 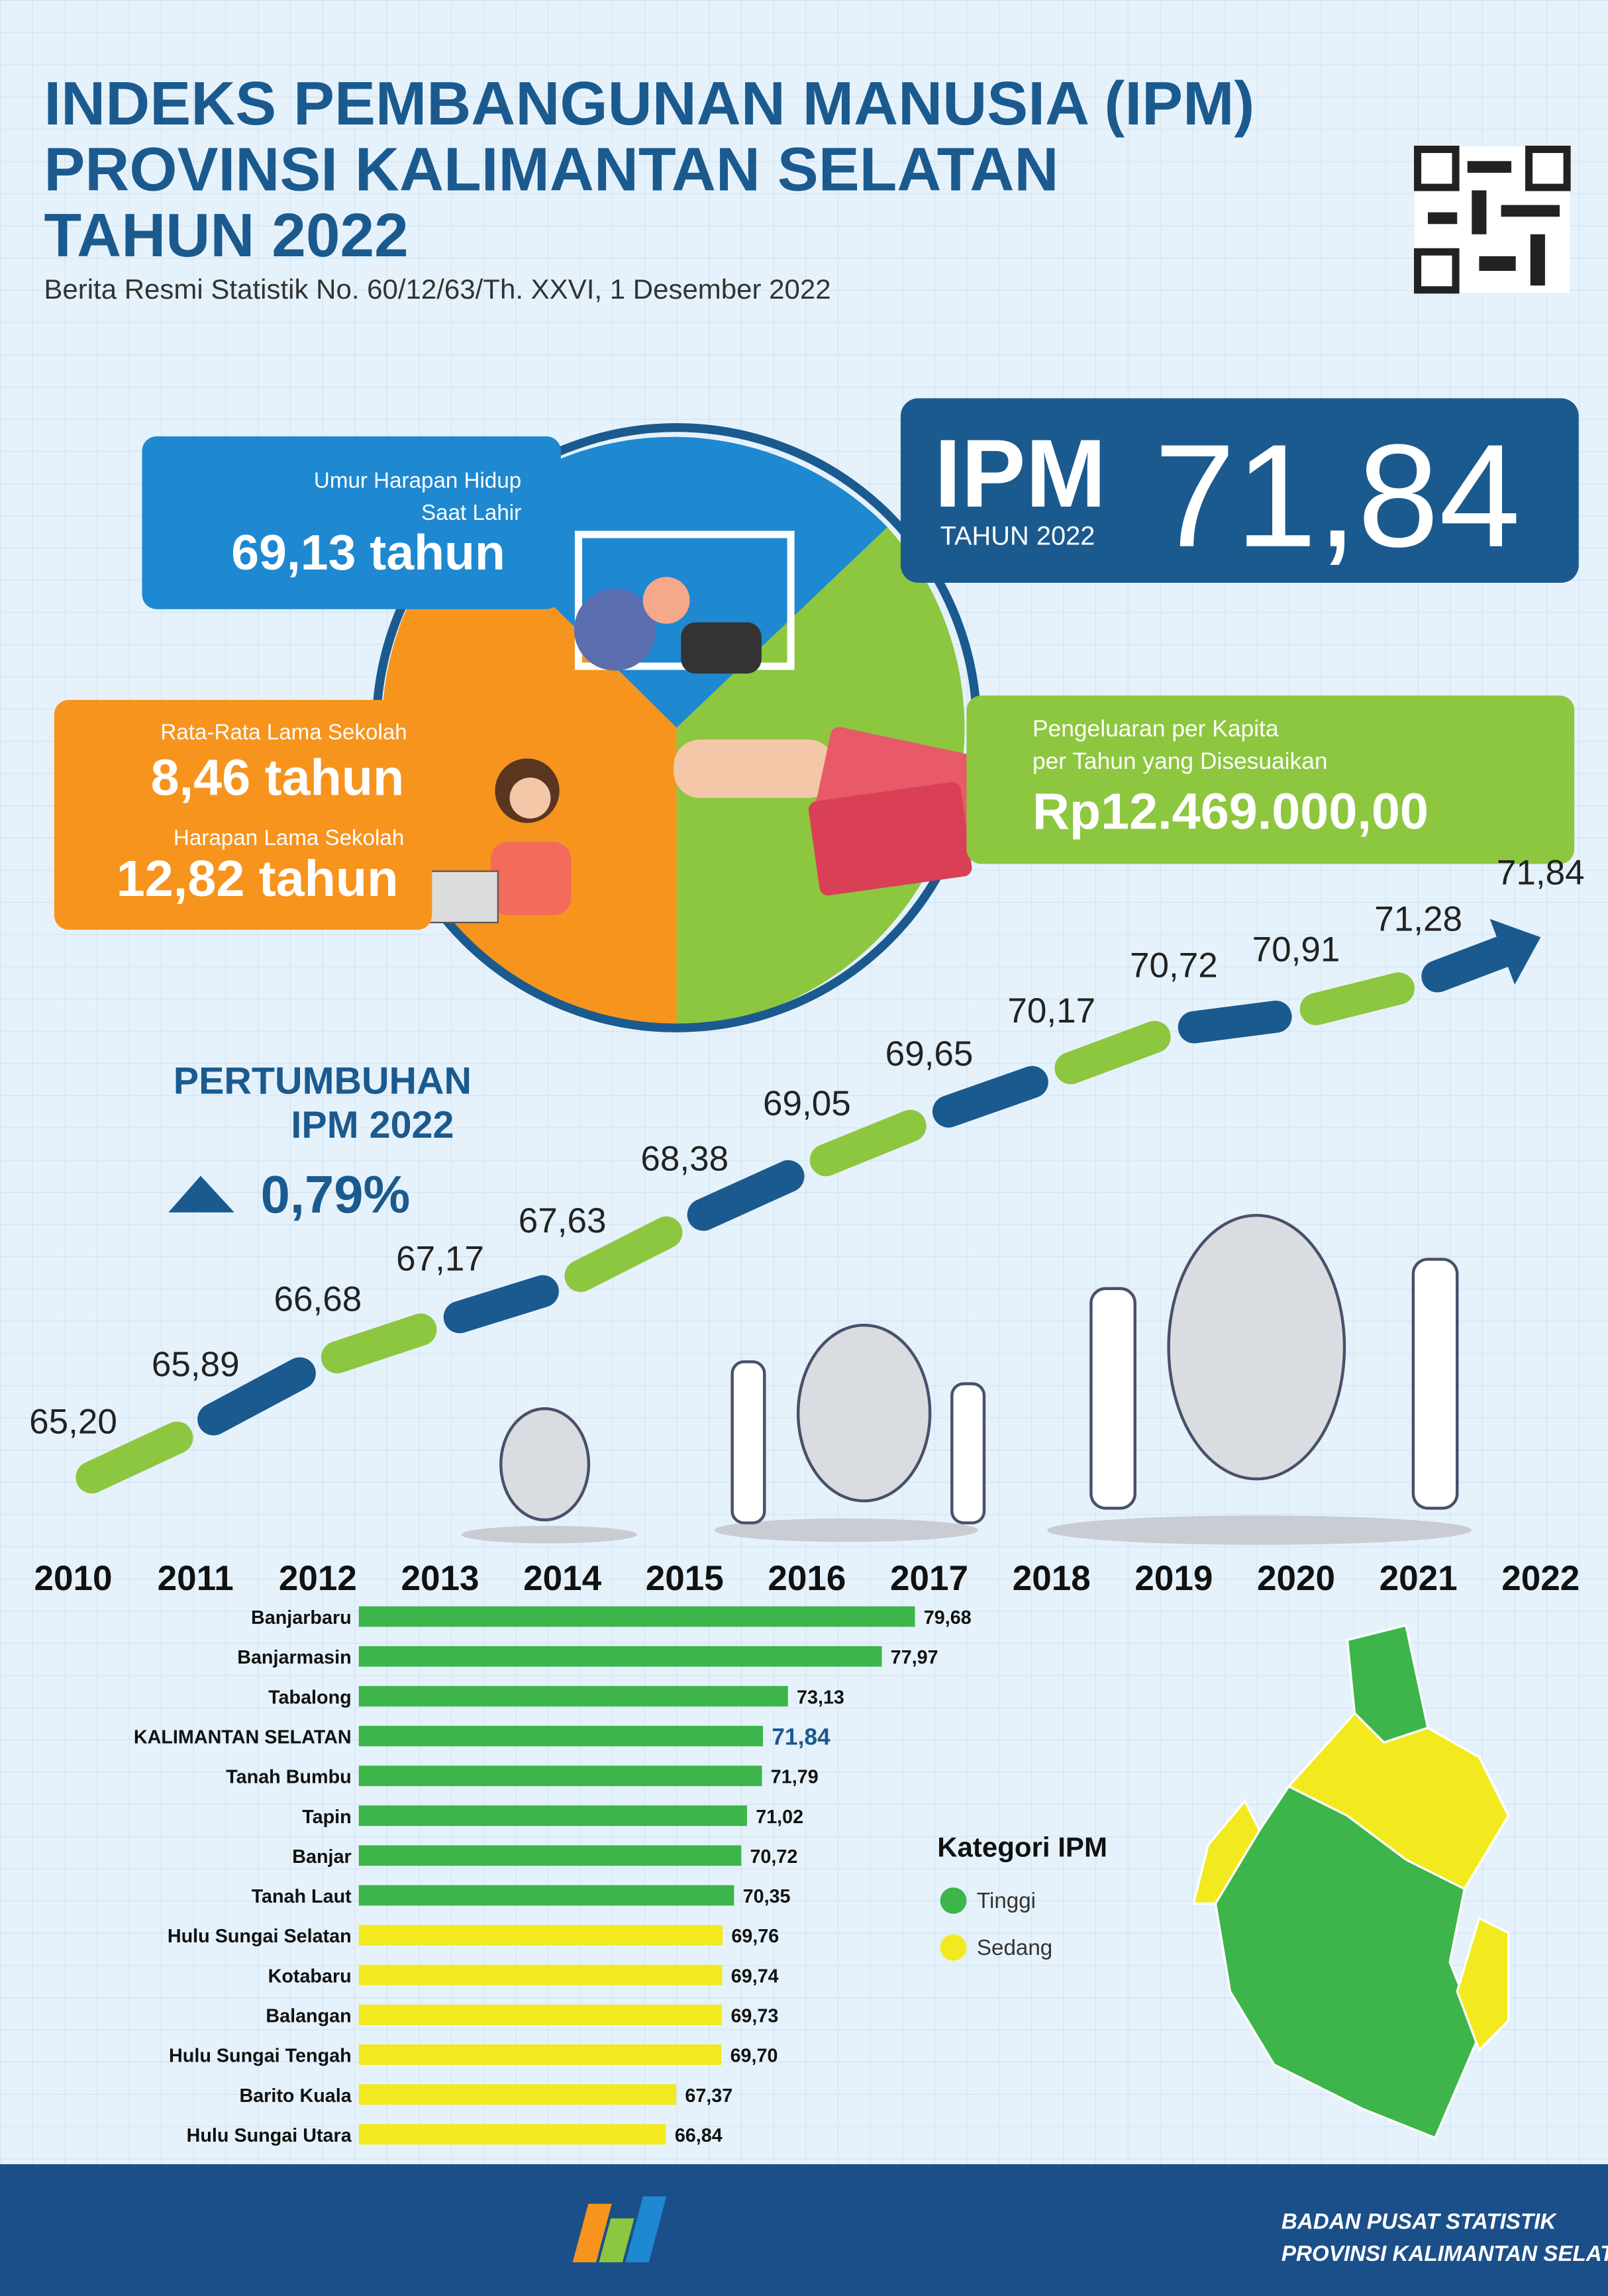 I want to click on value-label: 77,97, so click(x=914, y=1657).